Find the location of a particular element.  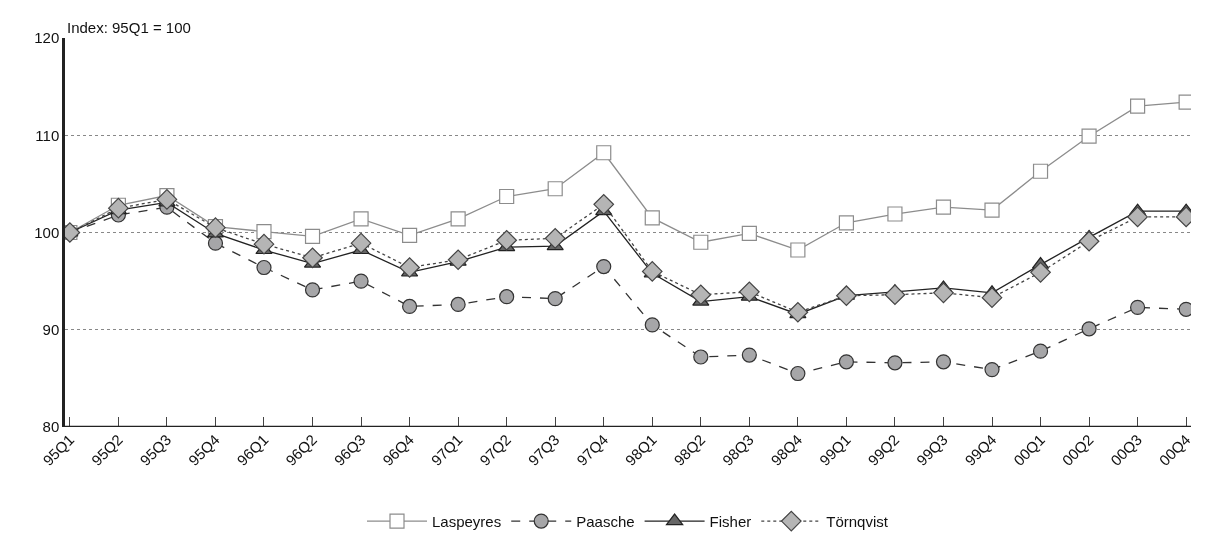

legend-label: Fisher is located at coordinates (730, 521).